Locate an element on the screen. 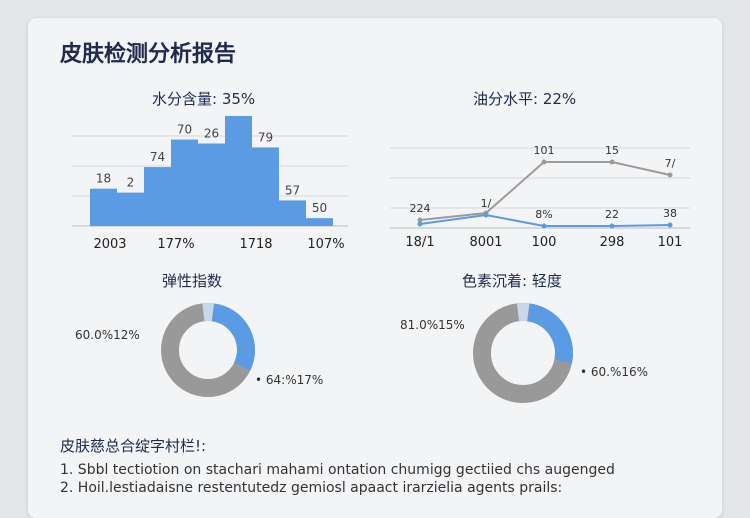  pigment-left-label: 81.0%15% is located at coordinates (432, 325).